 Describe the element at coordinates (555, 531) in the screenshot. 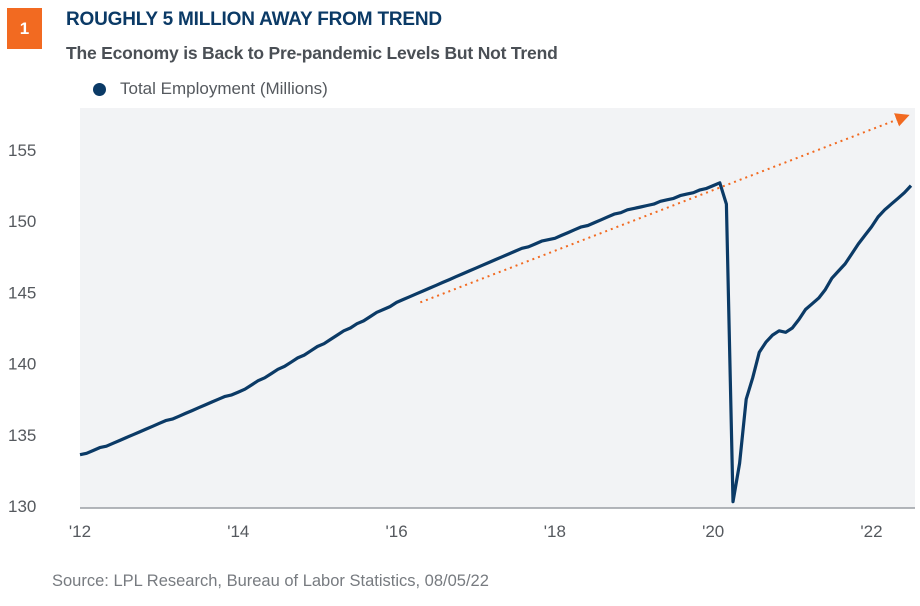

I see `x-tick-label: '18` at that location.